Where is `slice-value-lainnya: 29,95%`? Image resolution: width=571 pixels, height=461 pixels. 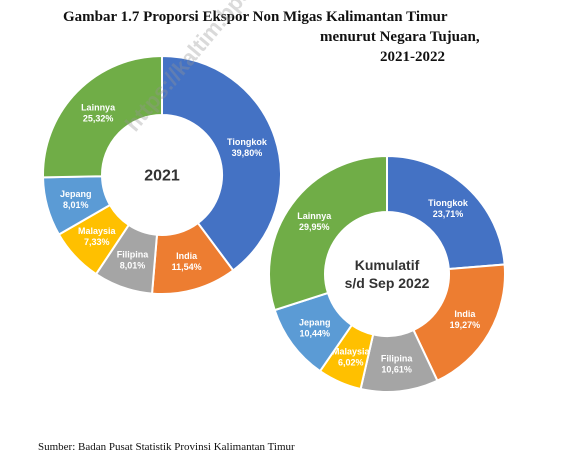 slice-value-lainnya: 29,95% is located at coordinates (314, 227).